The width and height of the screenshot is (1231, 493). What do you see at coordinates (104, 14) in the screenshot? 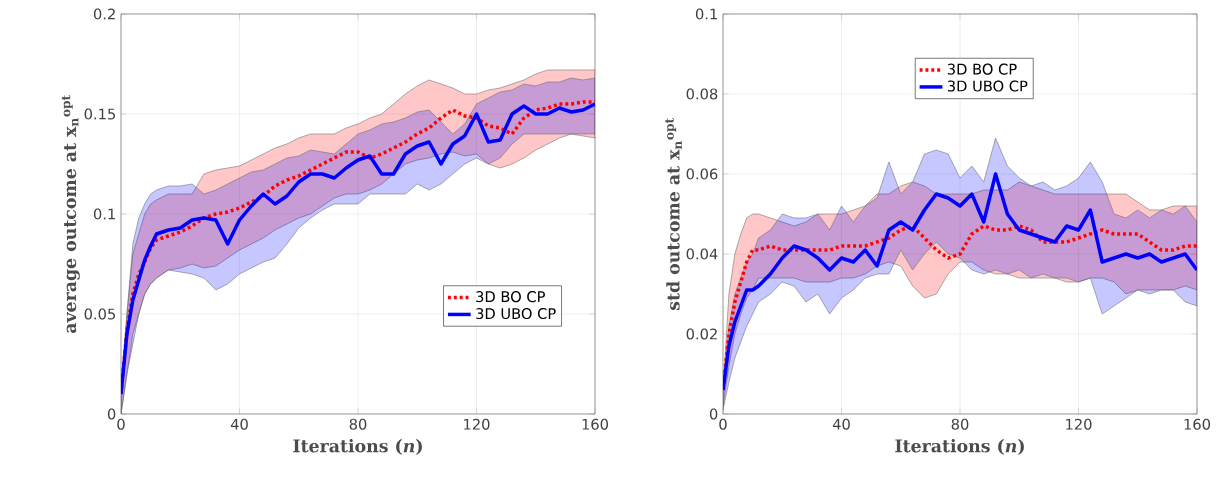
I see `y-tick-label: 0.2` at bounding box center [104, 14].